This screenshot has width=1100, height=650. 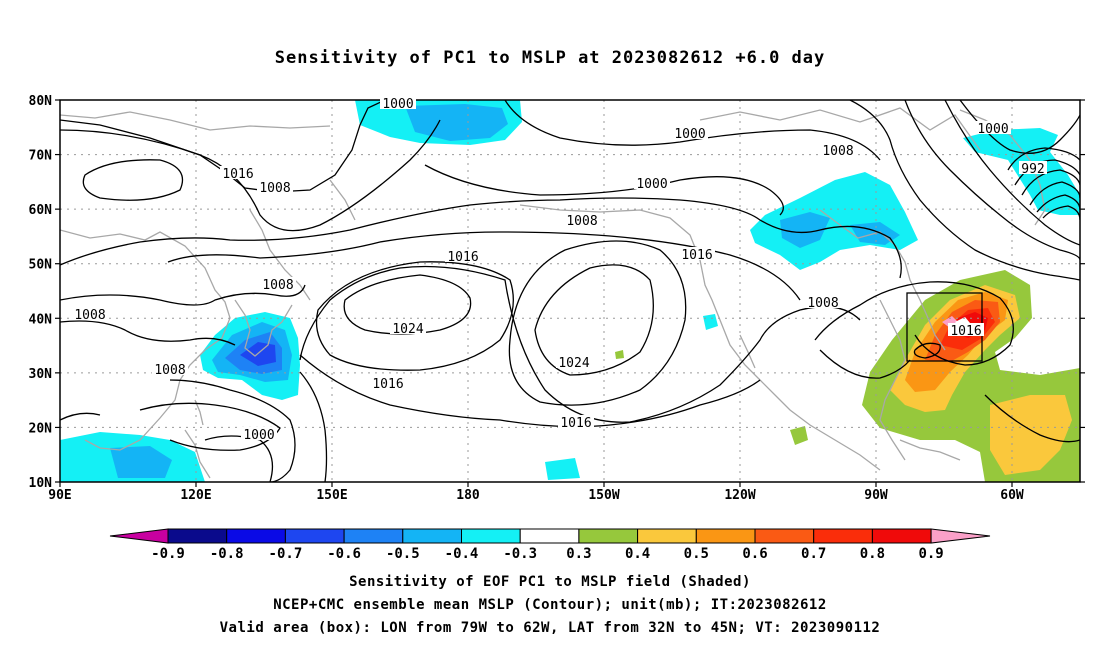 I want to click on colorbar-label: -0.9, so click(x=168, y=554).